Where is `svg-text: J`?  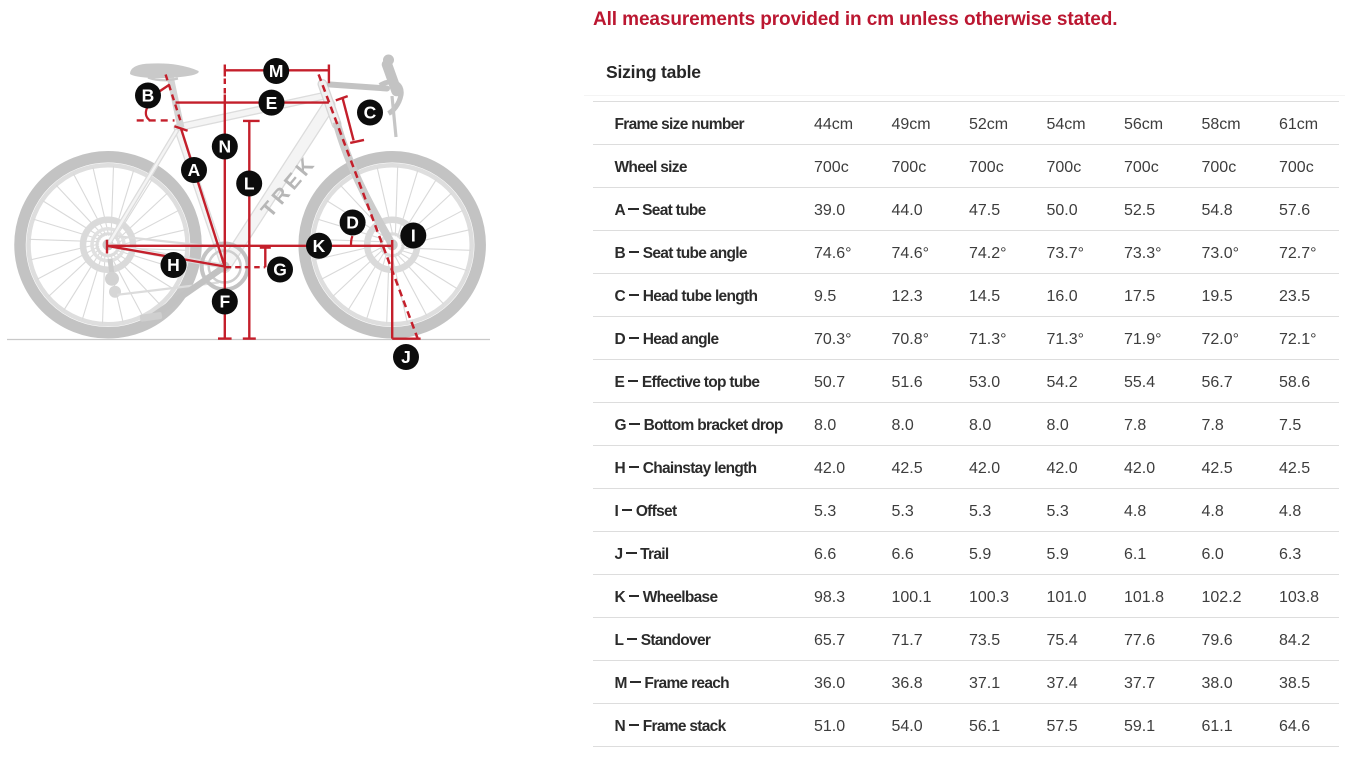
svg-text: J is located at coordinates (406, 357).